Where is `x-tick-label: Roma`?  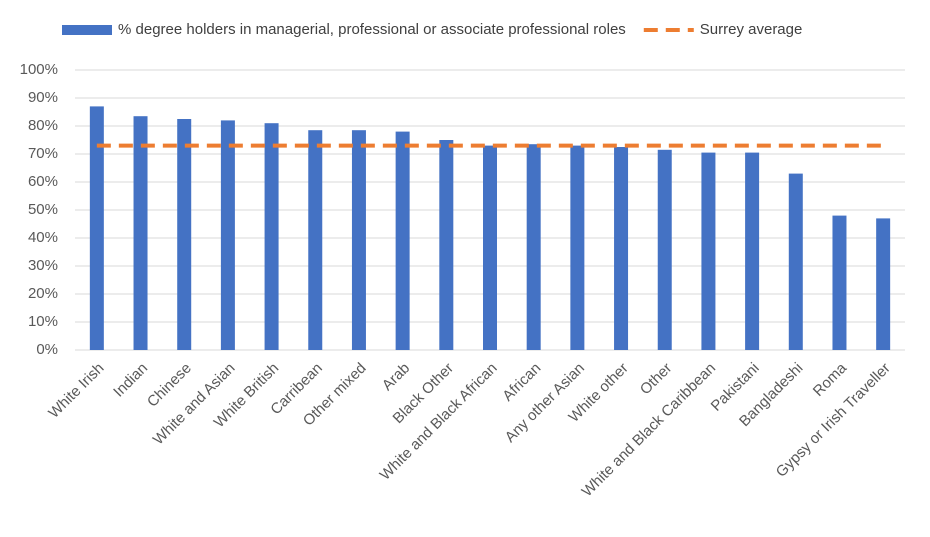
x-tick-label: Roma is located at coordinates (830, 379).